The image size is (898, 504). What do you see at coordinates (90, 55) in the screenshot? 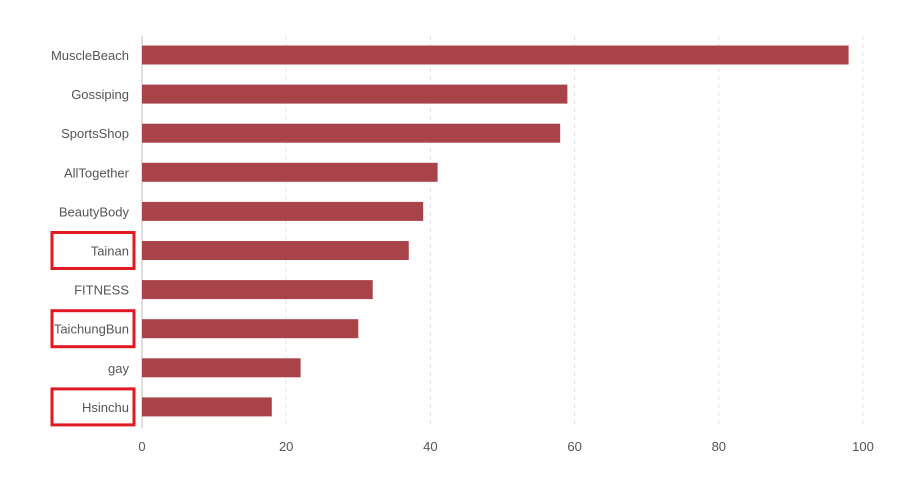
I see `category-label: MuscleBeach` at bounding box center [90, 55].